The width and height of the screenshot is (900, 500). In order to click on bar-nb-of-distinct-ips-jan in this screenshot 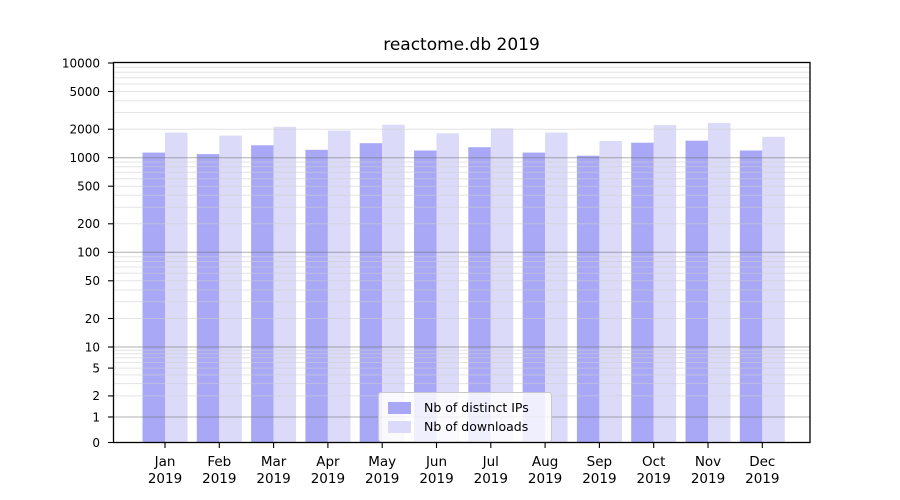, I will do `click(153, 297)`.